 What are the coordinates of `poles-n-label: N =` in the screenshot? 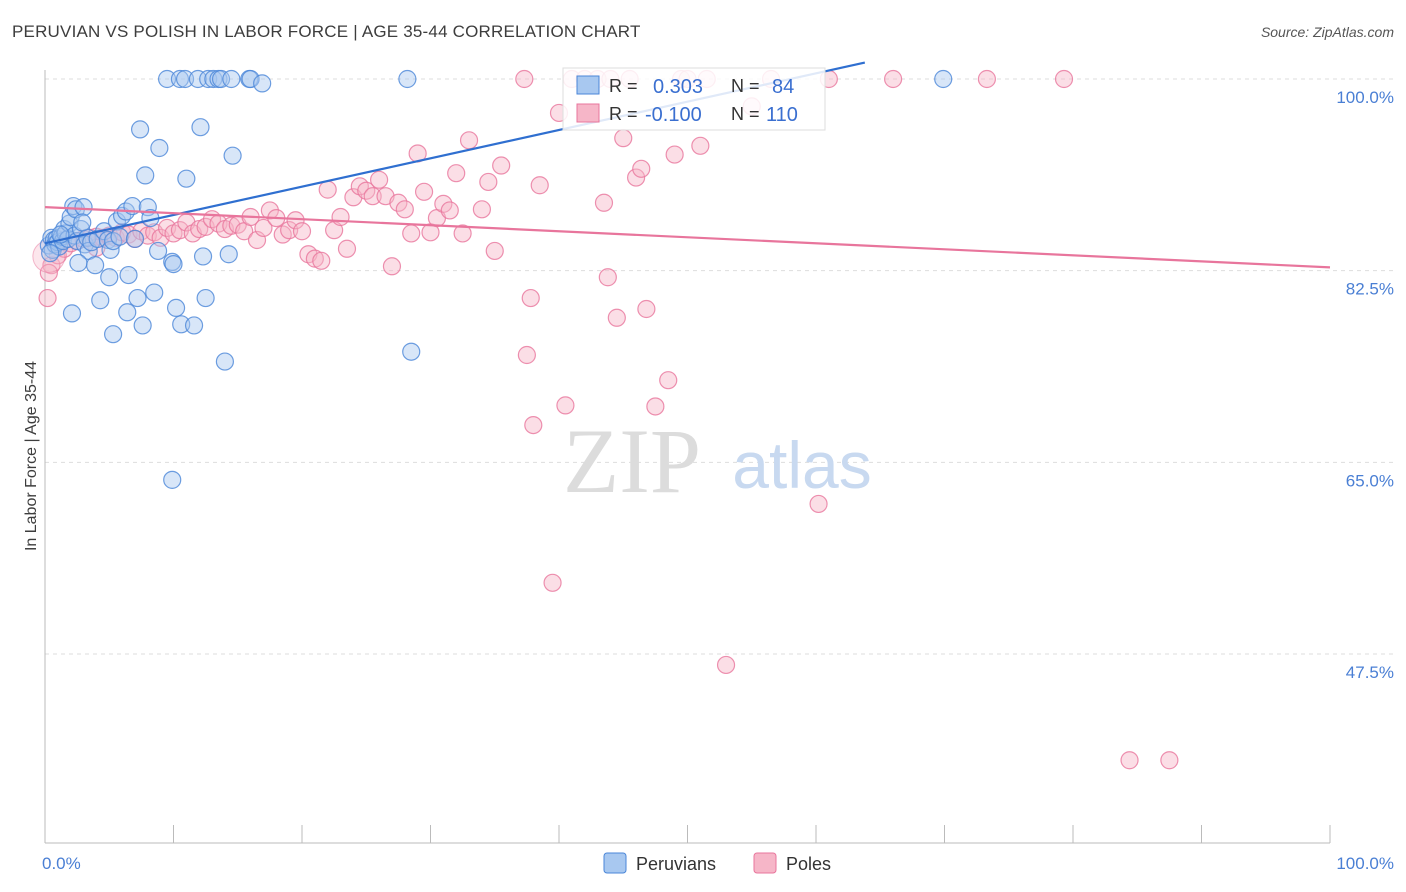 It's located at (745, 114).